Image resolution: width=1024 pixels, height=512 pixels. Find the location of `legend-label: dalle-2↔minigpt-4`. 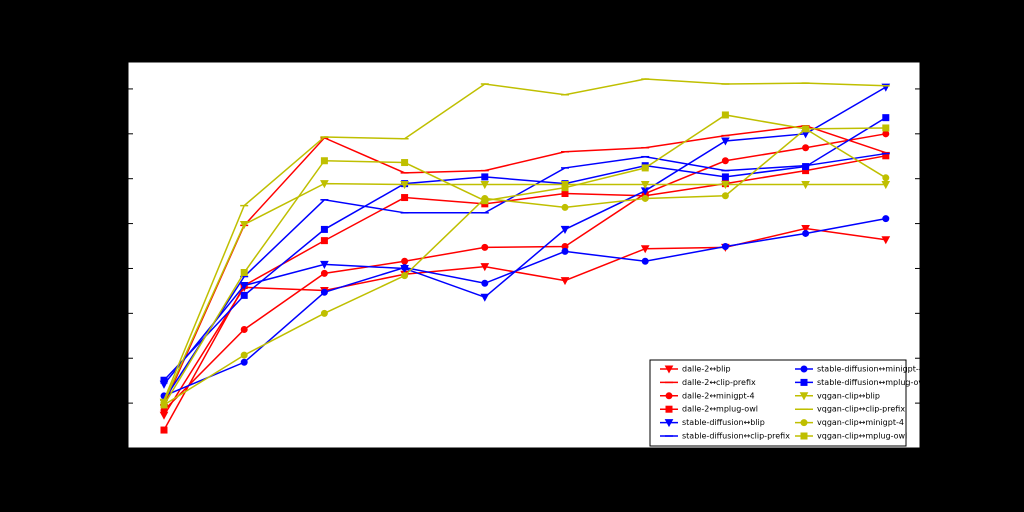

legend-label: dalle-2↔minigpt-4 is located at coordinates (718, 395).